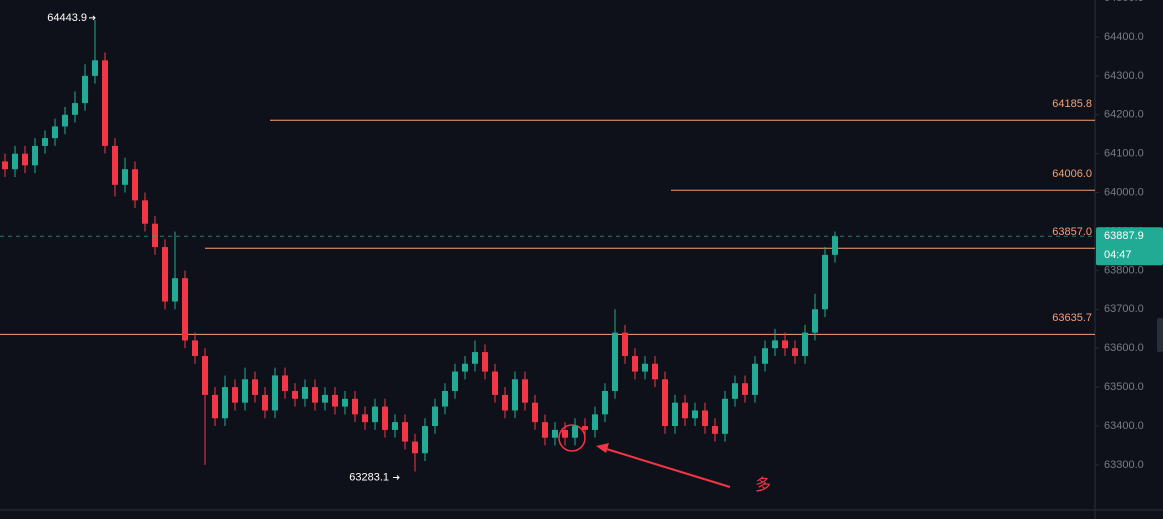 The image size is (1163, 519). I want to click on y-tick-label: 64300.0, so click(1124, 76).